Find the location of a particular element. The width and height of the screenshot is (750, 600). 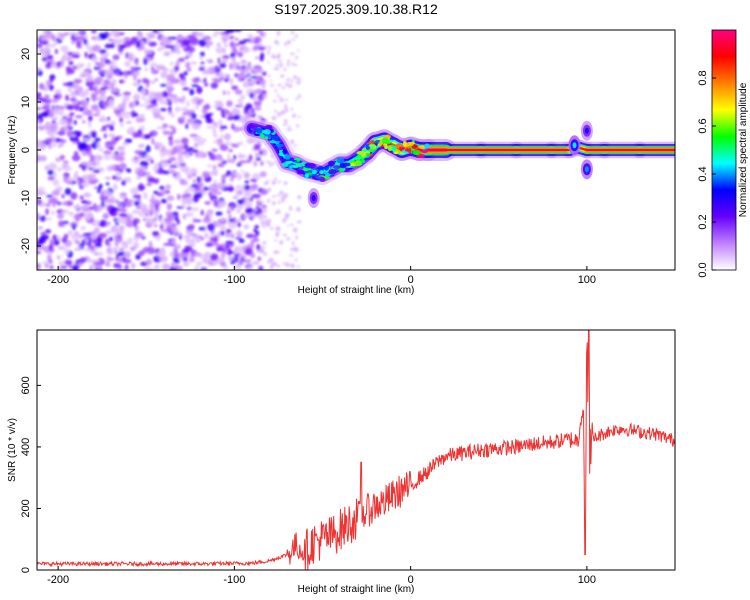

y-tick-label: 200 is located at coordinates (26, 508).